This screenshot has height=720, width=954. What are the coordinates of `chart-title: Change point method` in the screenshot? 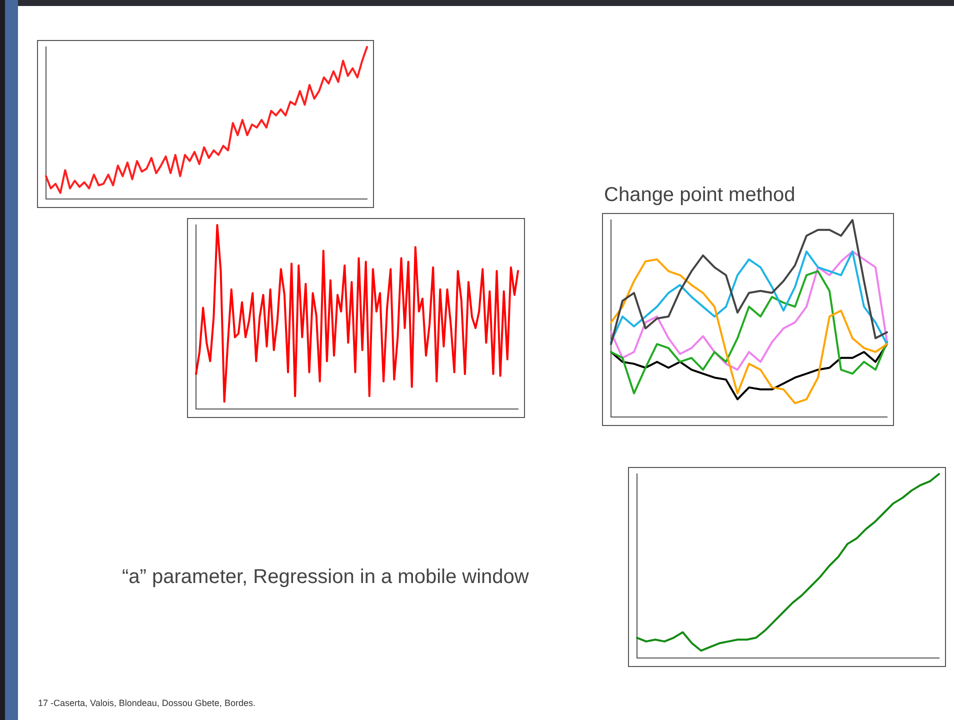 It's located at (700, 195).